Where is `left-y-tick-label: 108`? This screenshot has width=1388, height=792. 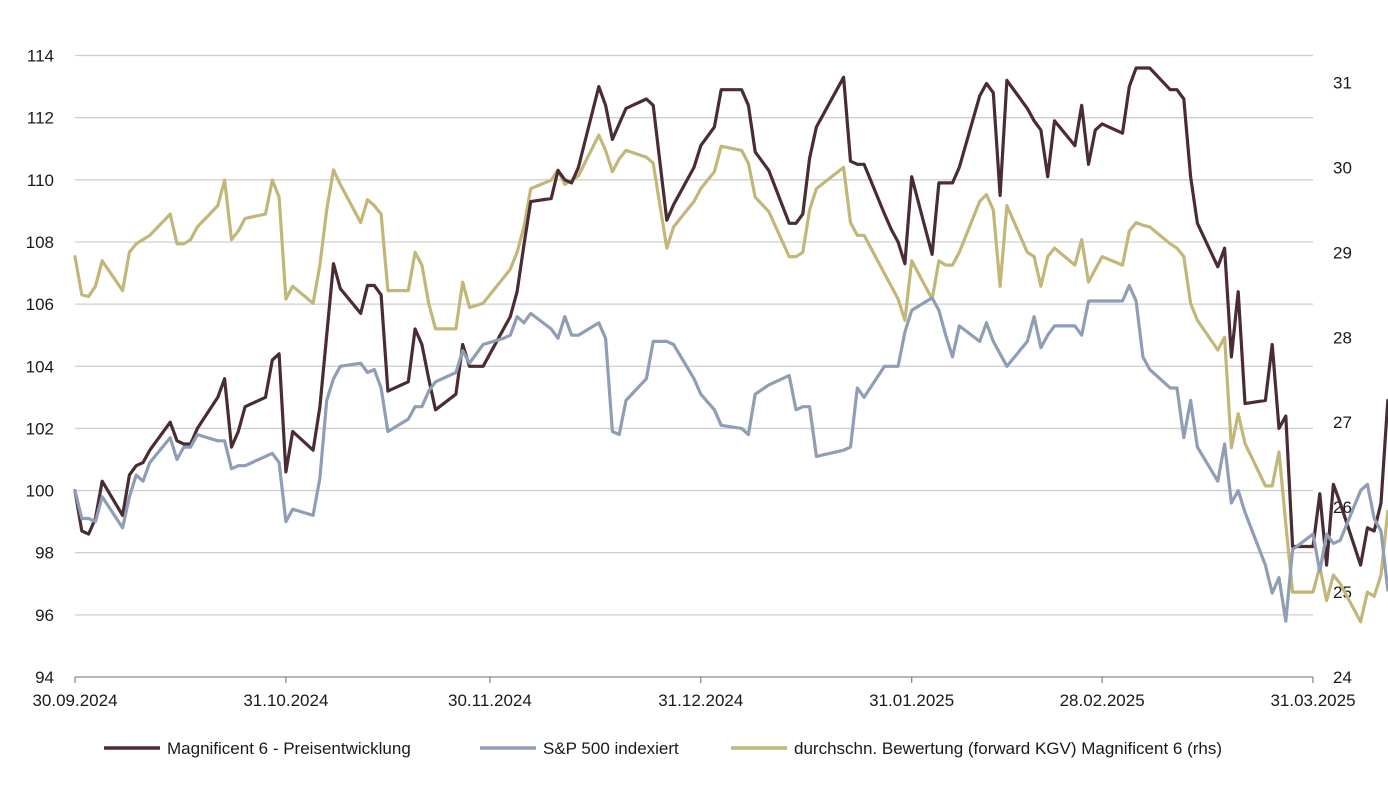 left-y-tick-label: 108 is located at coordinates (40, 242).